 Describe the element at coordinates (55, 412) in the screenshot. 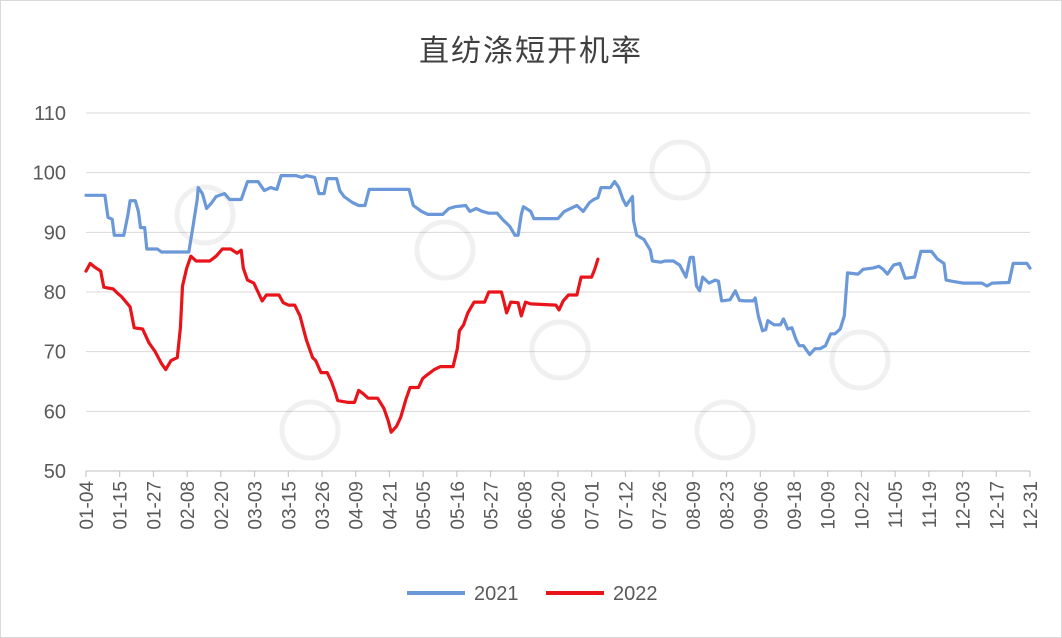

I see `y-tick-label: 60` at that location.